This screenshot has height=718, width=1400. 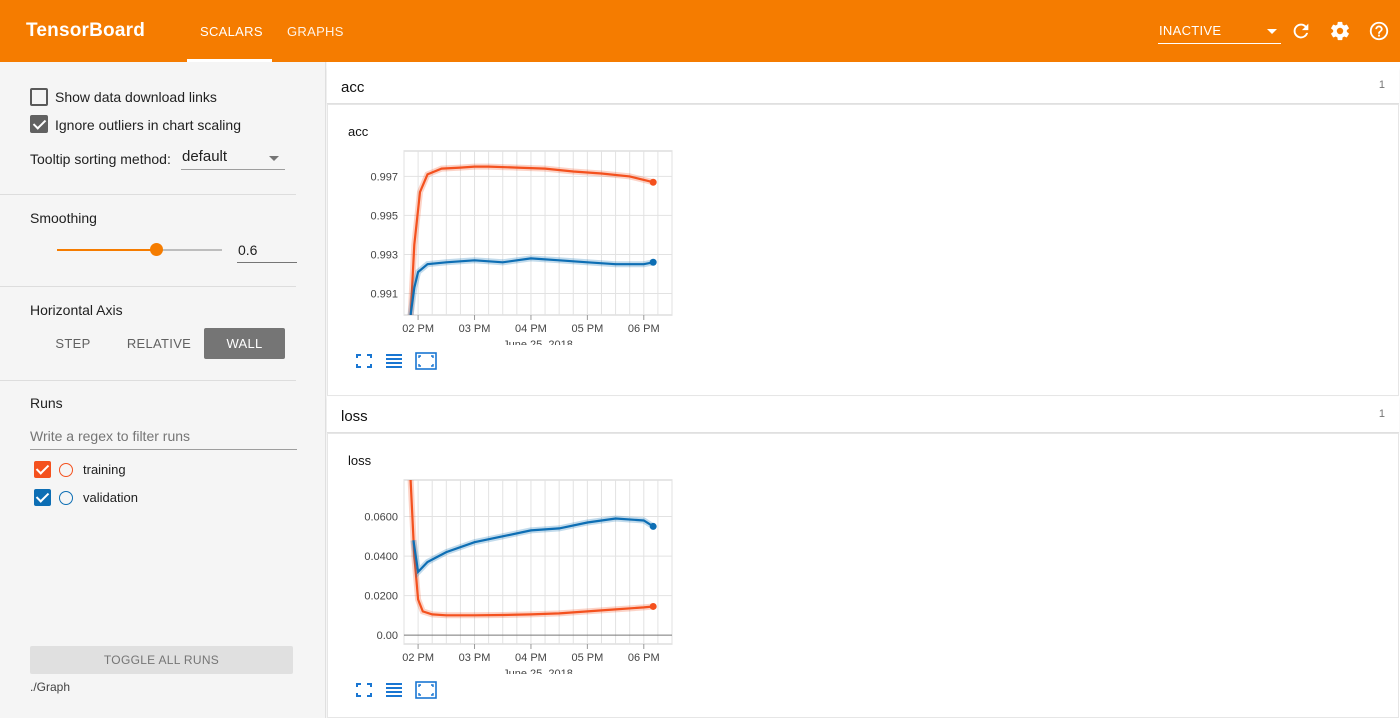 I want to click on chart-title: acc, so click(x=358, y=131).